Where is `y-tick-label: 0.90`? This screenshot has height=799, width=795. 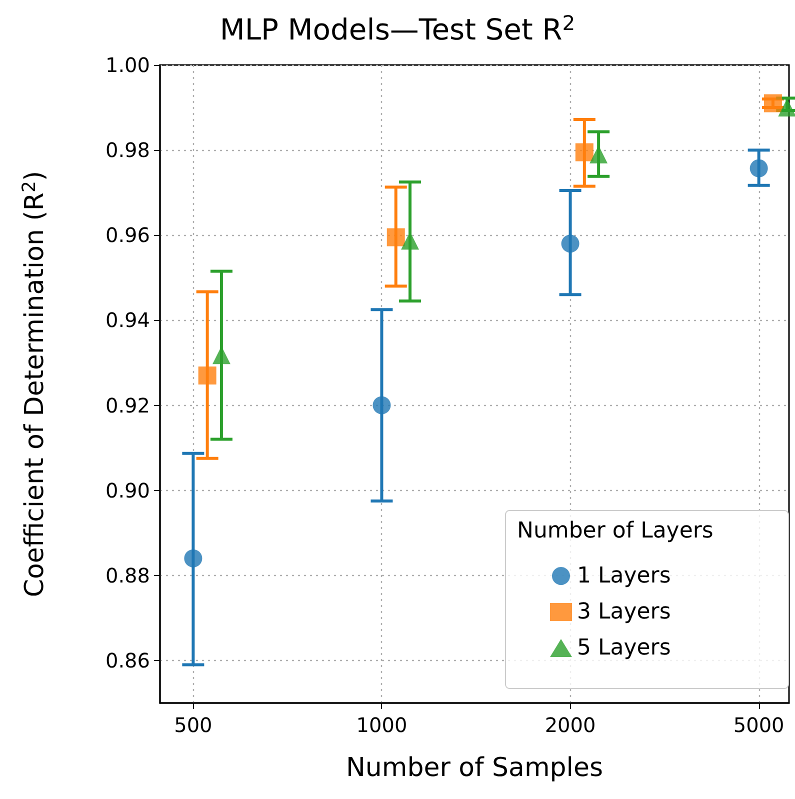 y-tick-label: 0.90 is located at coordinates (127, 490).